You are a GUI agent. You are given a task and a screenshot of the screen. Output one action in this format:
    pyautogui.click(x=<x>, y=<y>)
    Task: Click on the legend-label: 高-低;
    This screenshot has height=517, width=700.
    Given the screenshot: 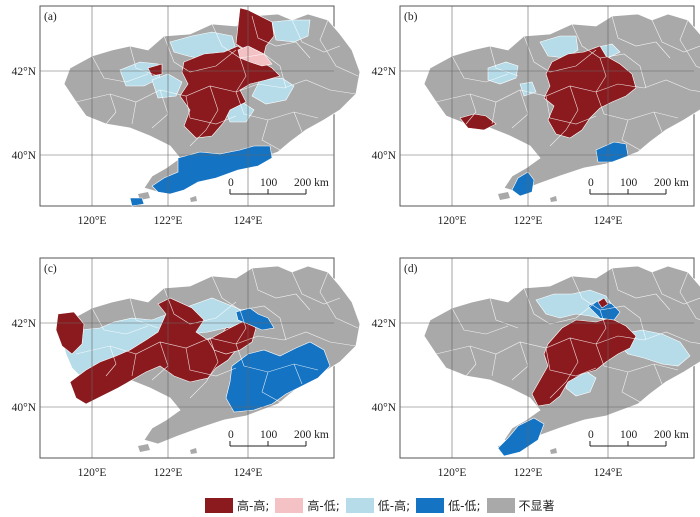 What is the action you would take?
    pyautogui.click(x=323, y=505)
    